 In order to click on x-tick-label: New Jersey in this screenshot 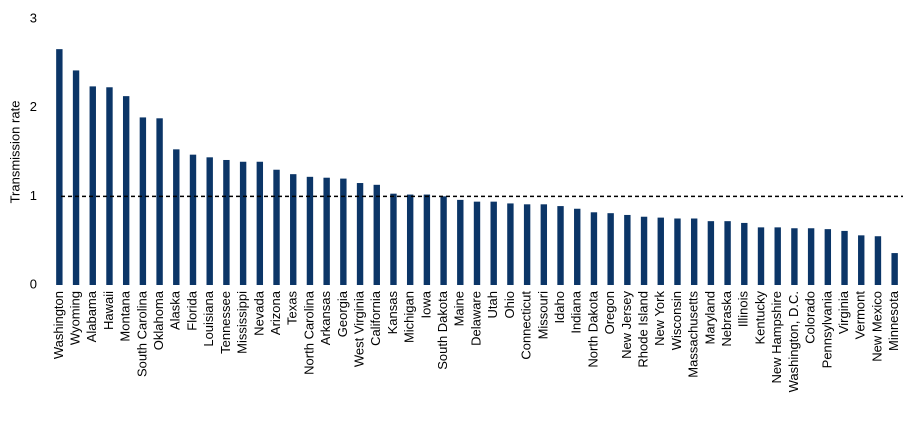, I will do `click(626, 325)`.